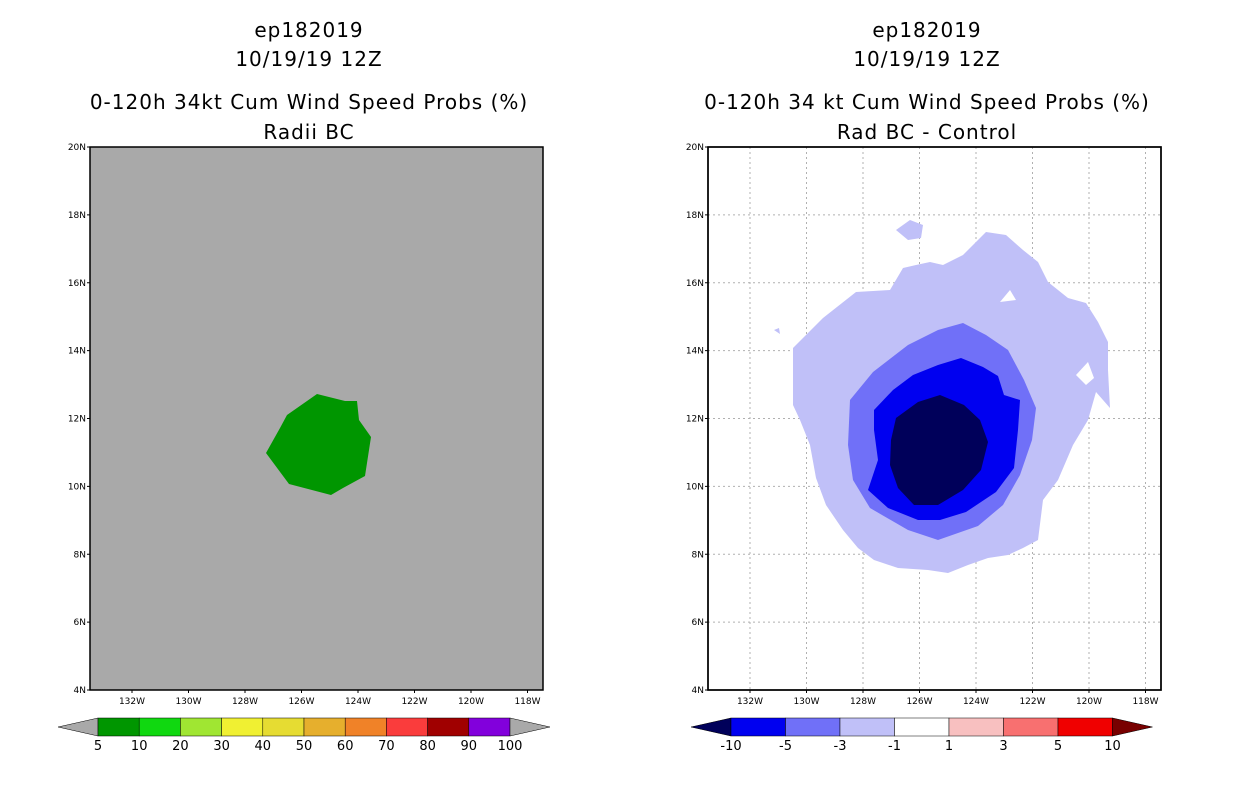 The height and width of the screenshot is (800, 1236). I want to click on right-colorbar-under-arrow, so click(711, 727).